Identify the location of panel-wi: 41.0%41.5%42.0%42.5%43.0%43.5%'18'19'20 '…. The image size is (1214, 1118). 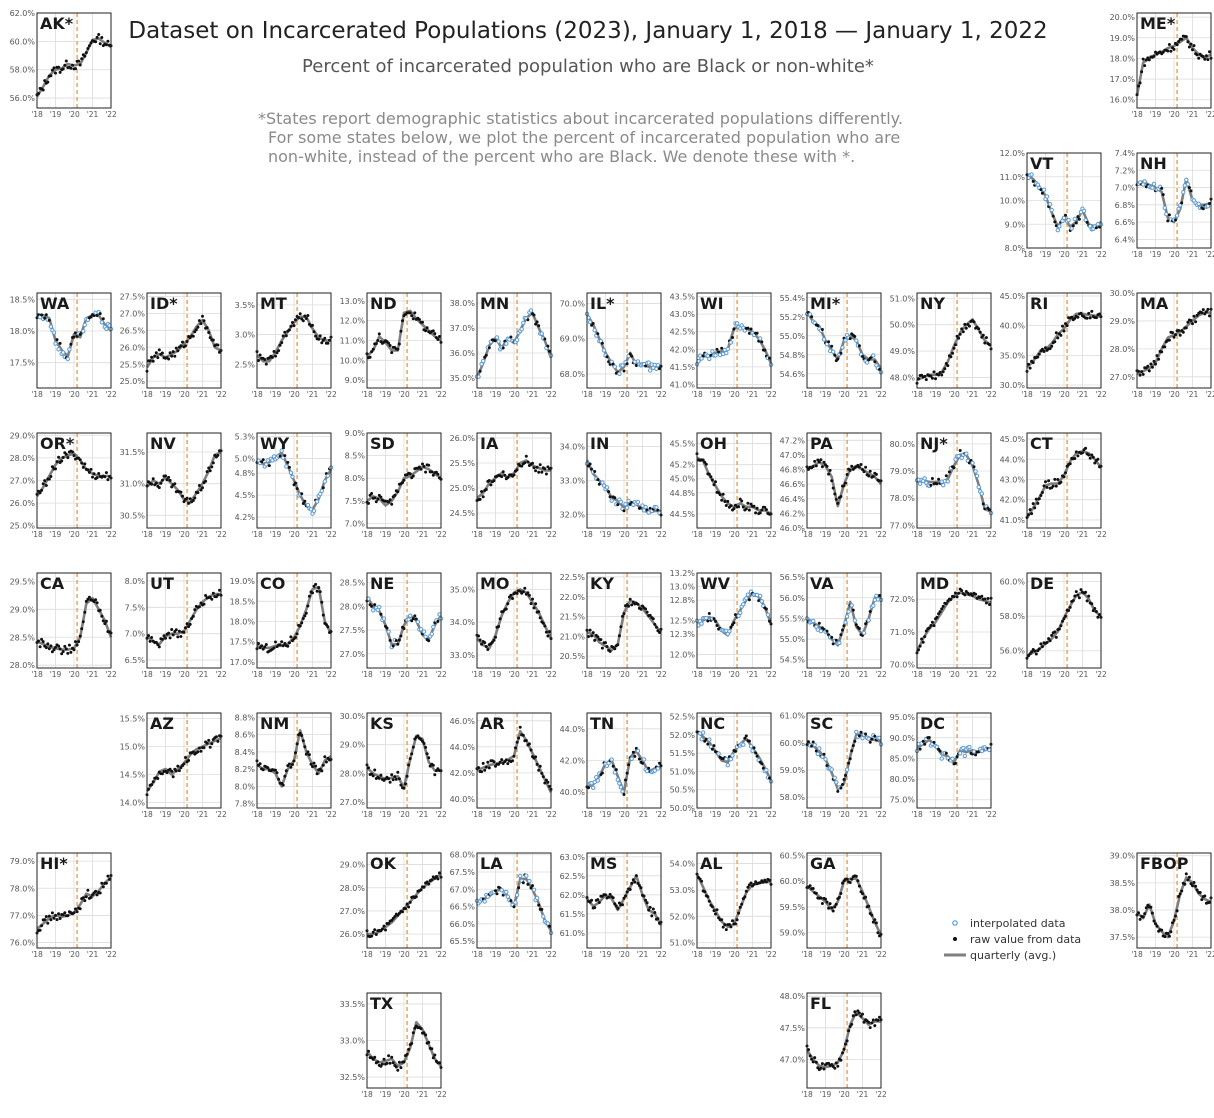
(723, 345).